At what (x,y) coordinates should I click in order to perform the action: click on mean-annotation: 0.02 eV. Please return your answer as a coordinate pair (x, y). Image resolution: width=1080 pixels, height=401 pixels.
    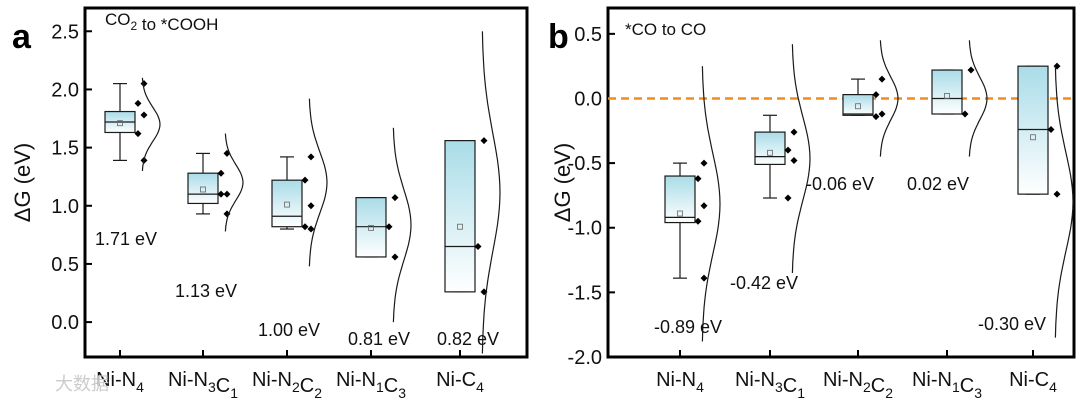
    Looking at the image, I should click on (938, 184).